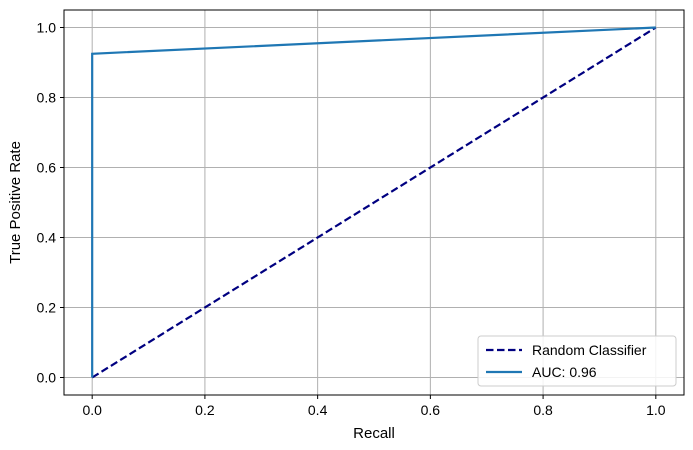 This screenshot has width=693, height=450. I want to click on legend-label-random-classifier: Random Classifier, so click(589, 350).